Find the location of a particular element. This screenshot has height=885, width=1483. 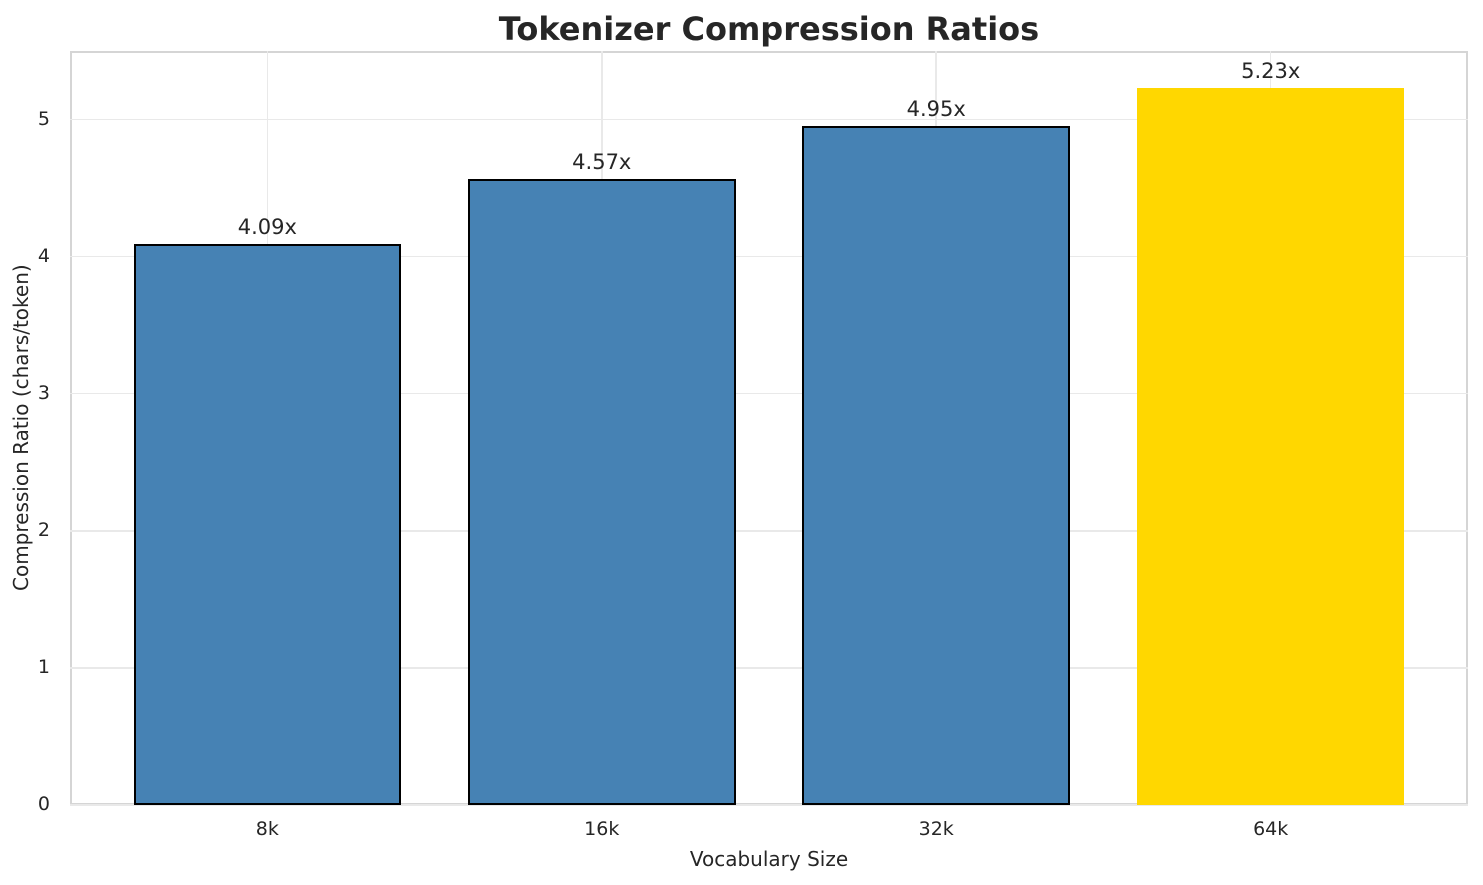

bar-value-label: 5.23x is located at coordinates (1271, 71).